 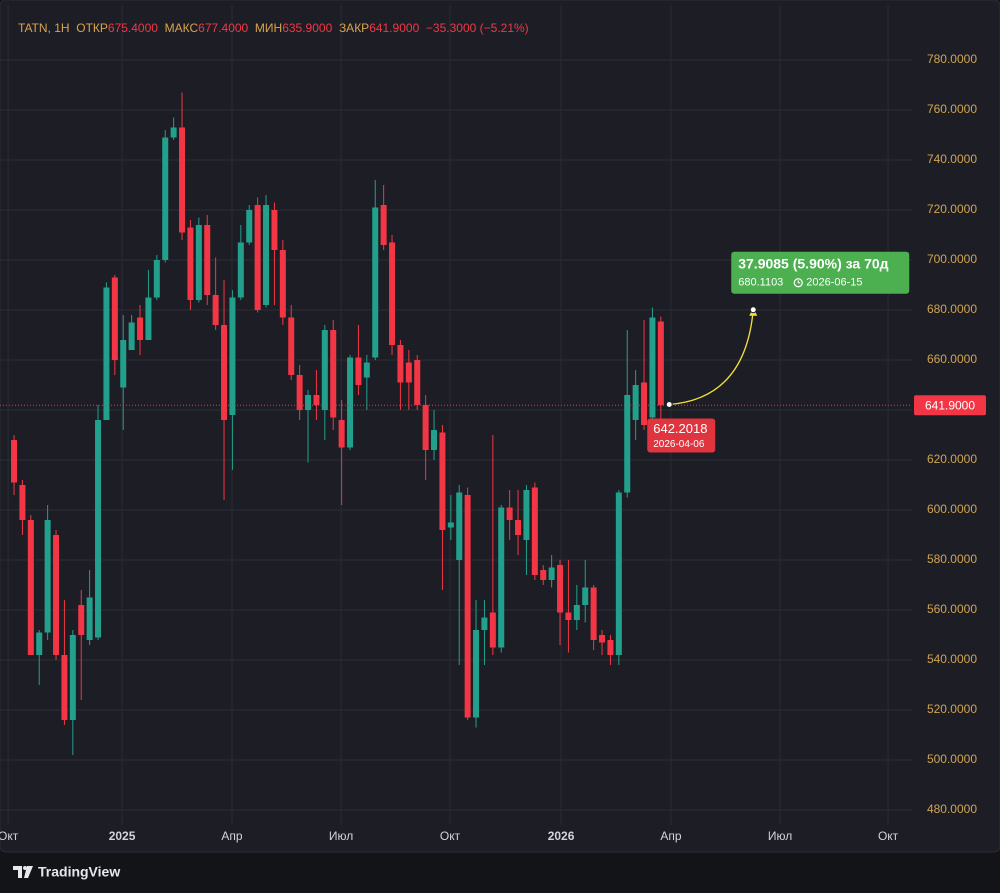 What do you see at coordinates (820, 272) in the screenshot?
I see `projection-target-box` at bounding box center [820, 272].